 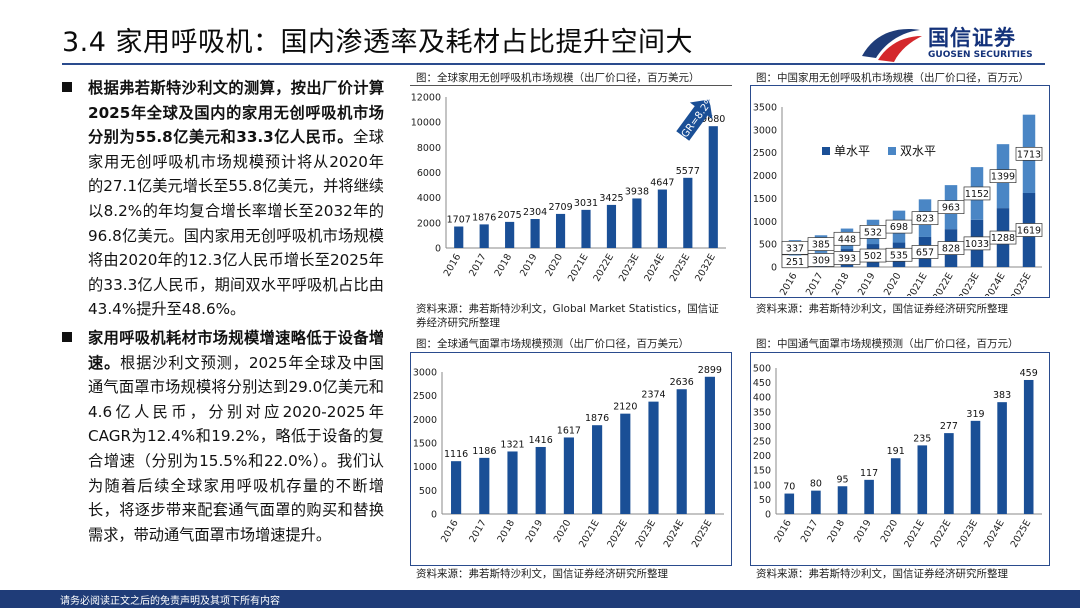 What do you see at coordinates (972, 38) in the screenshot?
I see `logo-text-cn: 国信证券` at bounding box center [972, 38].